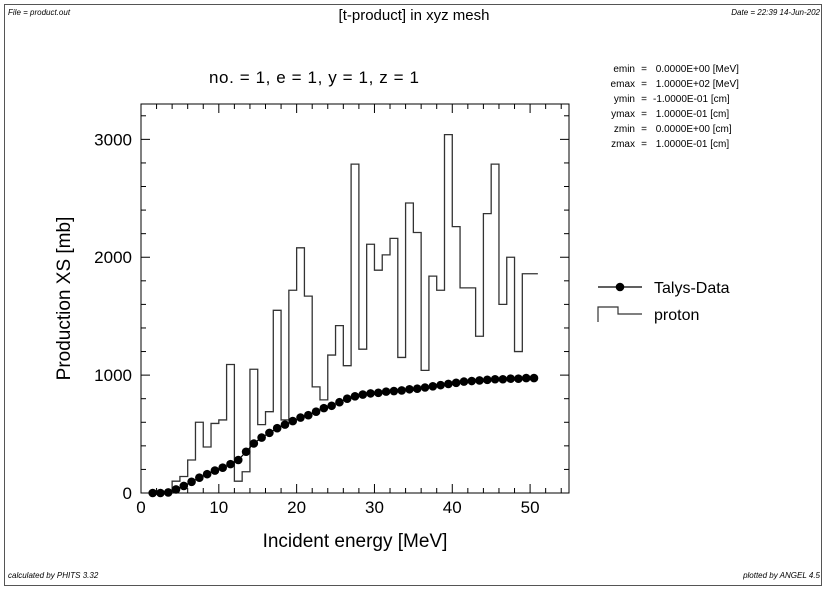  I want to click on y-axis-label: Production XS [mb], so click(64, 299).